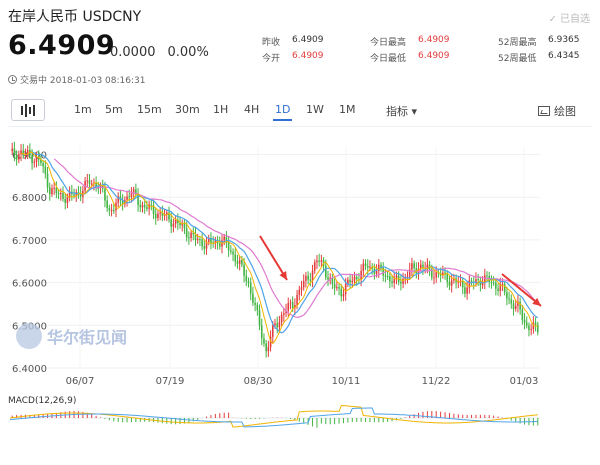 The image size is (600, 465). What do you see at coordinates (149, 109) in the screenshot?
I see `tf-15m: 15m` at bounding box center [149, 109].